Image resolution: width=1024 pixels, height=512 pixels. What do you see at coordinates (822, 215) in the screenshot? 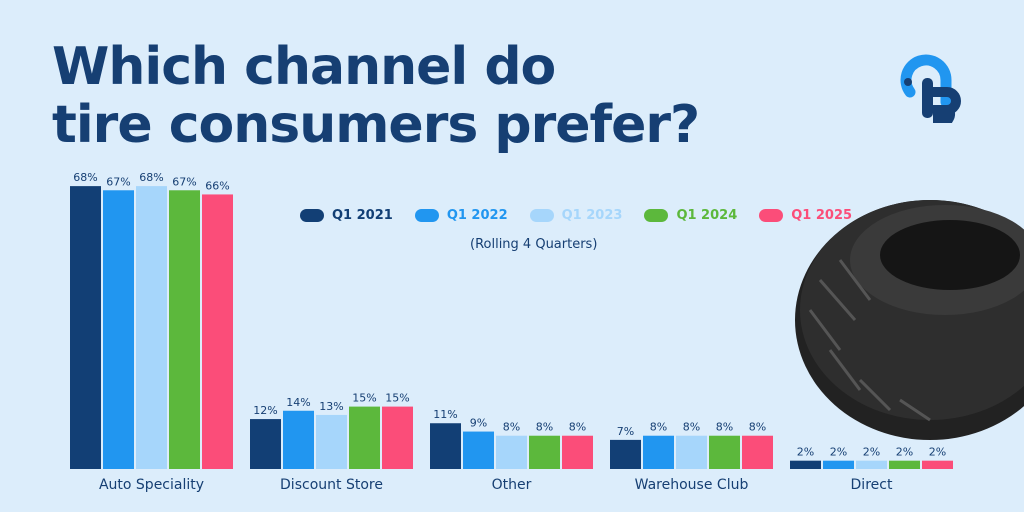
I see `legend-label: Q1 2025` at bounding box center [822, 215].